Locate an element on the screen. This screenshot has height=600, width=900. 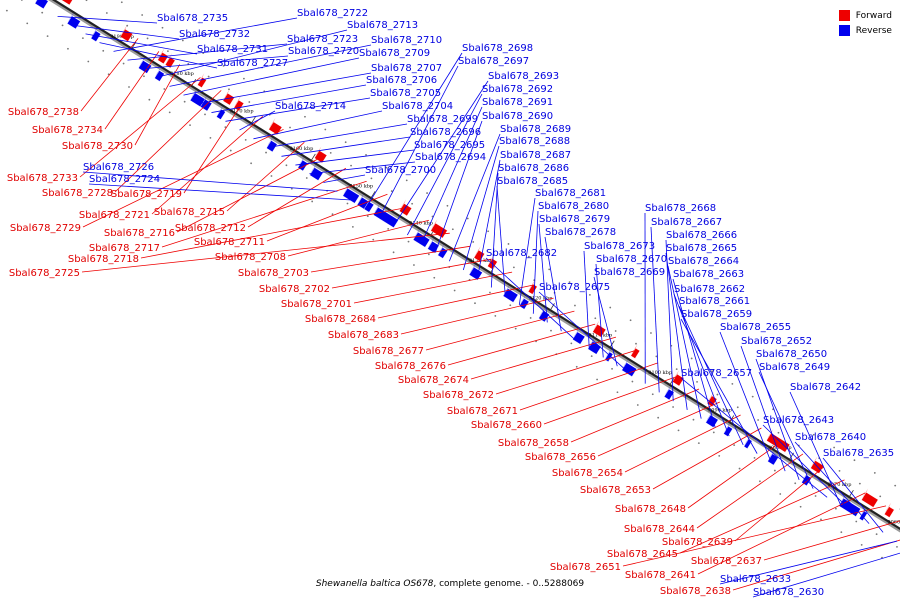
gene-label-reverse: Sbal678_2706 is located at coordinates (401, 80).